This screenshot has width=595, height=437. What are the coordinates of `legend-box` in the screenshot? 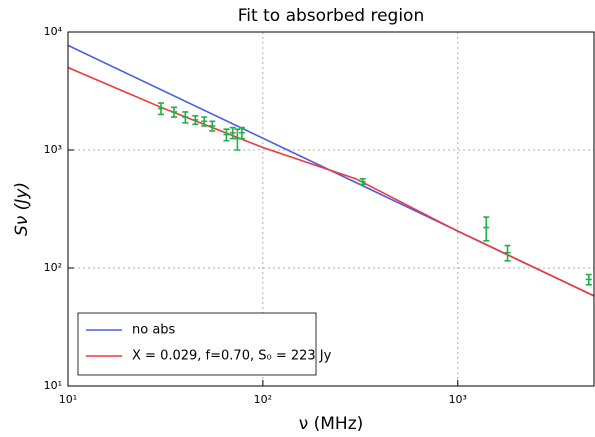 It's located at (197, 344).